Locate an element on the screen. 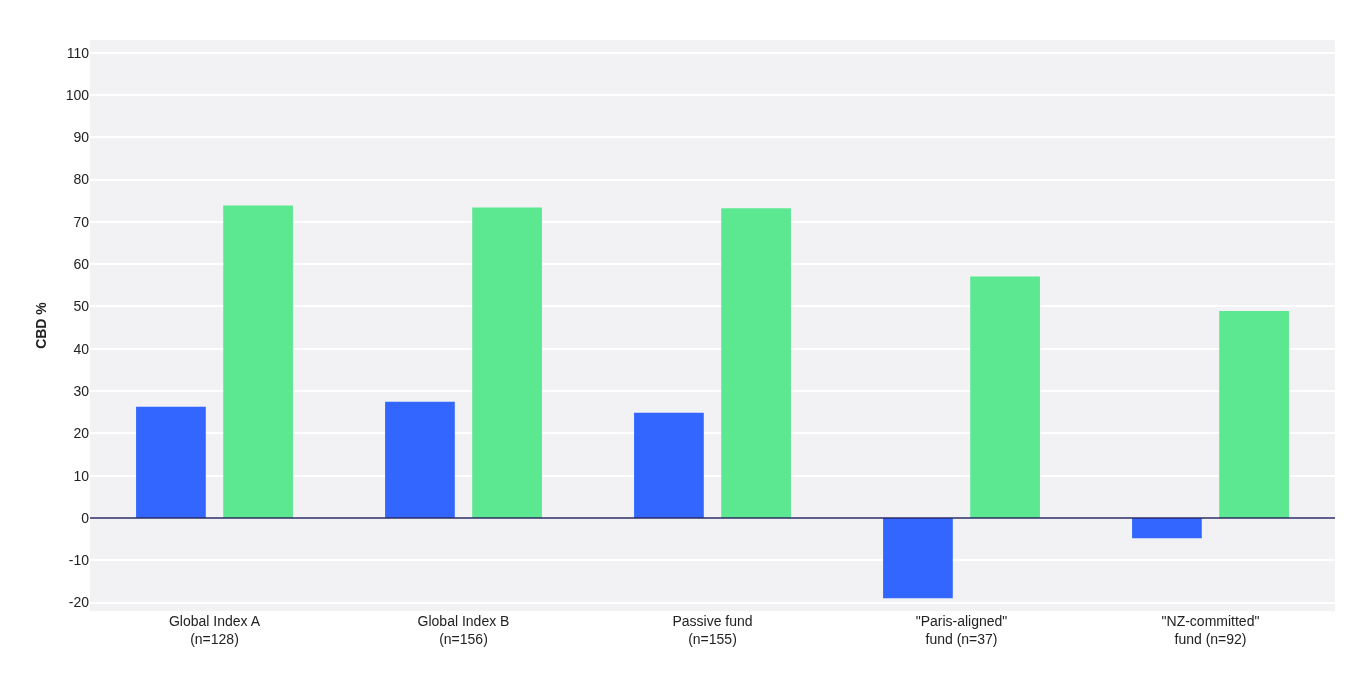  y-tick-label: 50 is located at coordinates (81, 306).